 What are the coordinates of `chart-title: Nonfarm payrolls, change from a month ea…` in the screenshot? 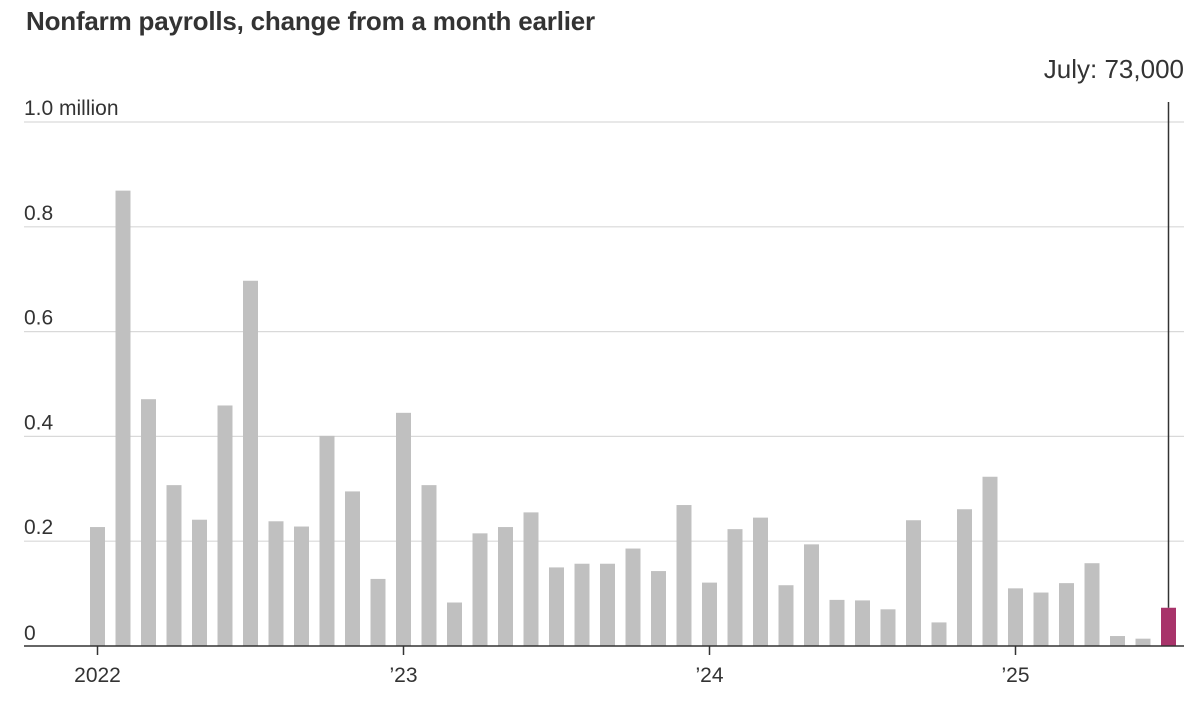 It's located at (310, 21).